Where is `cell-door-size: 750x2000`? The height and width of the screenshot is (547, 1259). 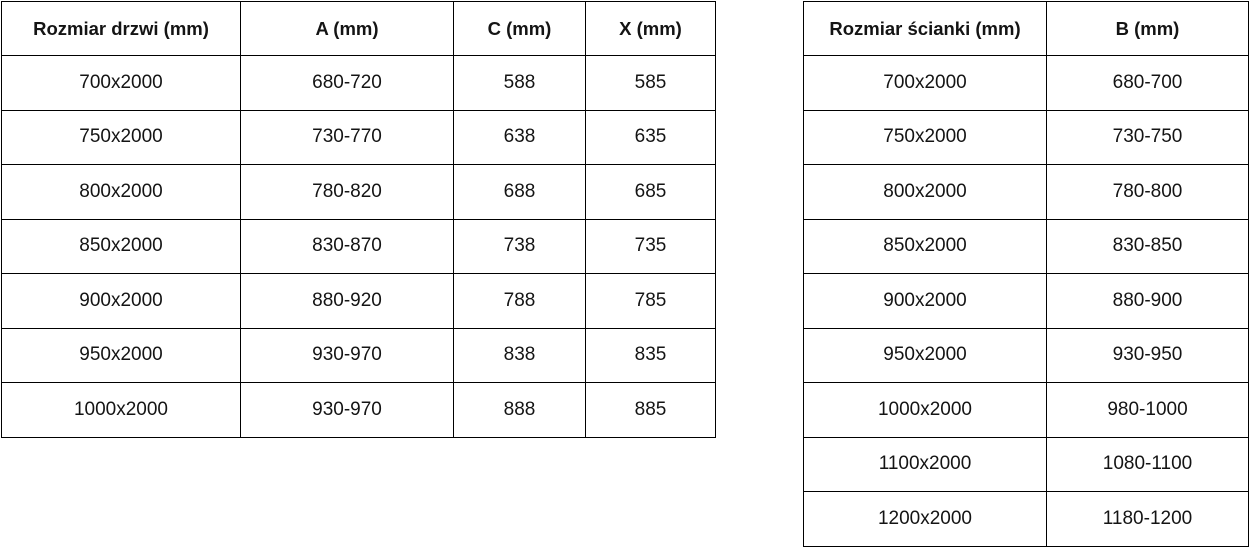 cell-door-size: 750x2000 is located at coordinates (121, 137).